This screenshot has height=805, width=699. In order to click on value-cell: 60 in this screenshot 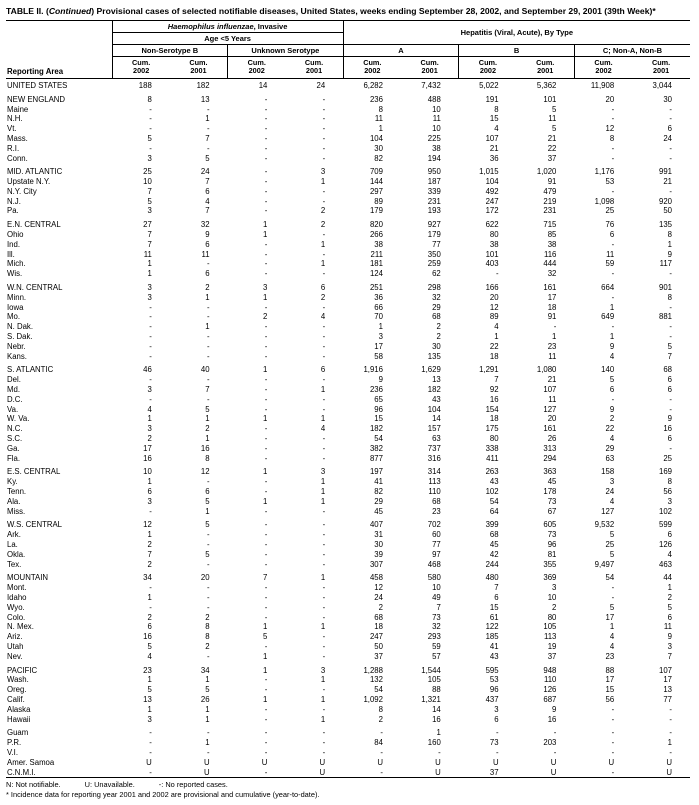, I will do `click(436, 535)`.